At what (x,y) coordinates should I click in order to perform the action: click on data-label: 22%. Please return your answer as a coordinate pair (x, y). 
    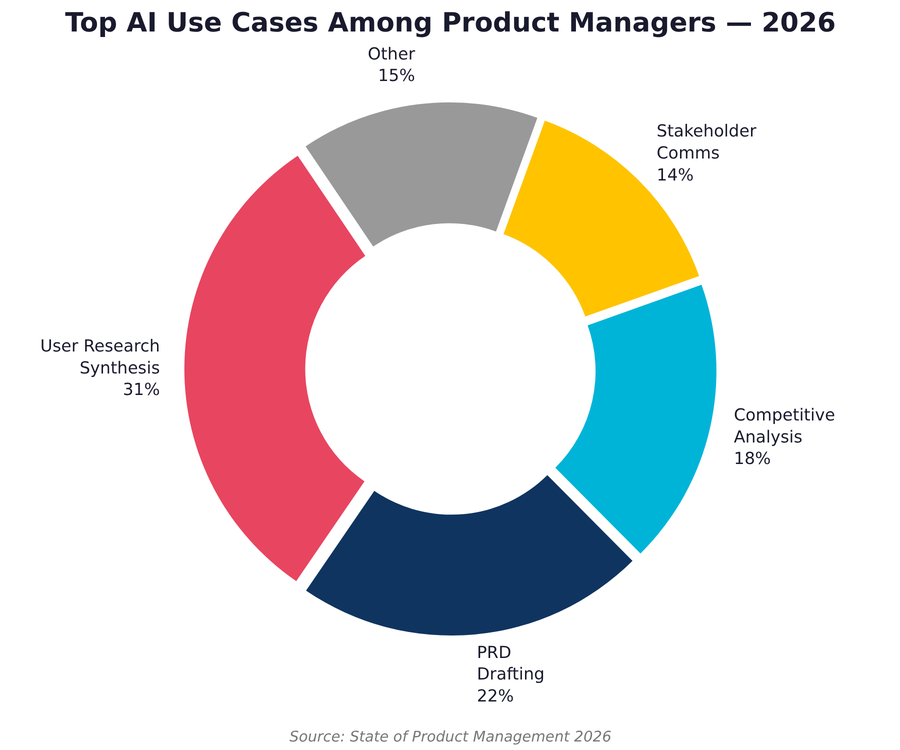
    Looking at the image, I should click on (495, 696).